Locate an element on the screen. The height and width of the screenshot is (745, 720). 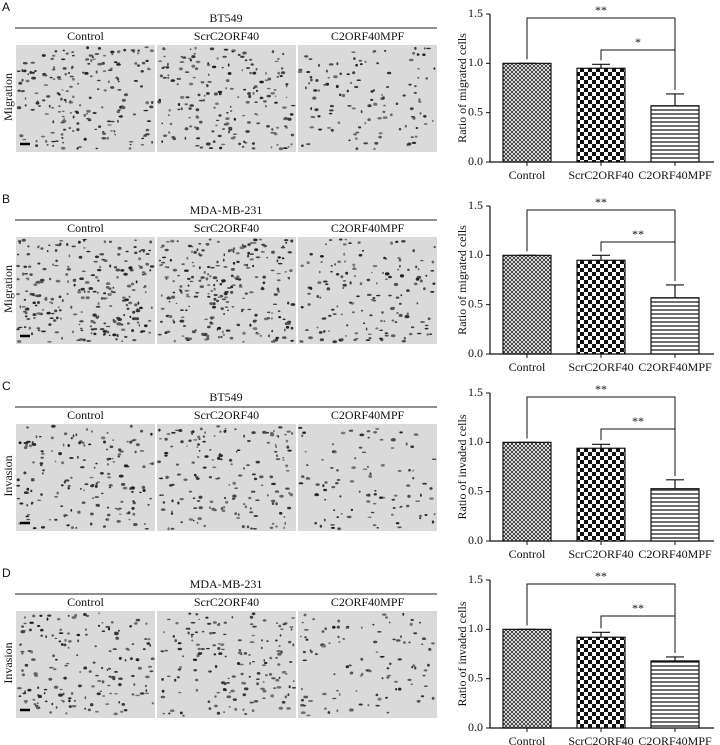
micrograph is located at coordinates (85, 290).